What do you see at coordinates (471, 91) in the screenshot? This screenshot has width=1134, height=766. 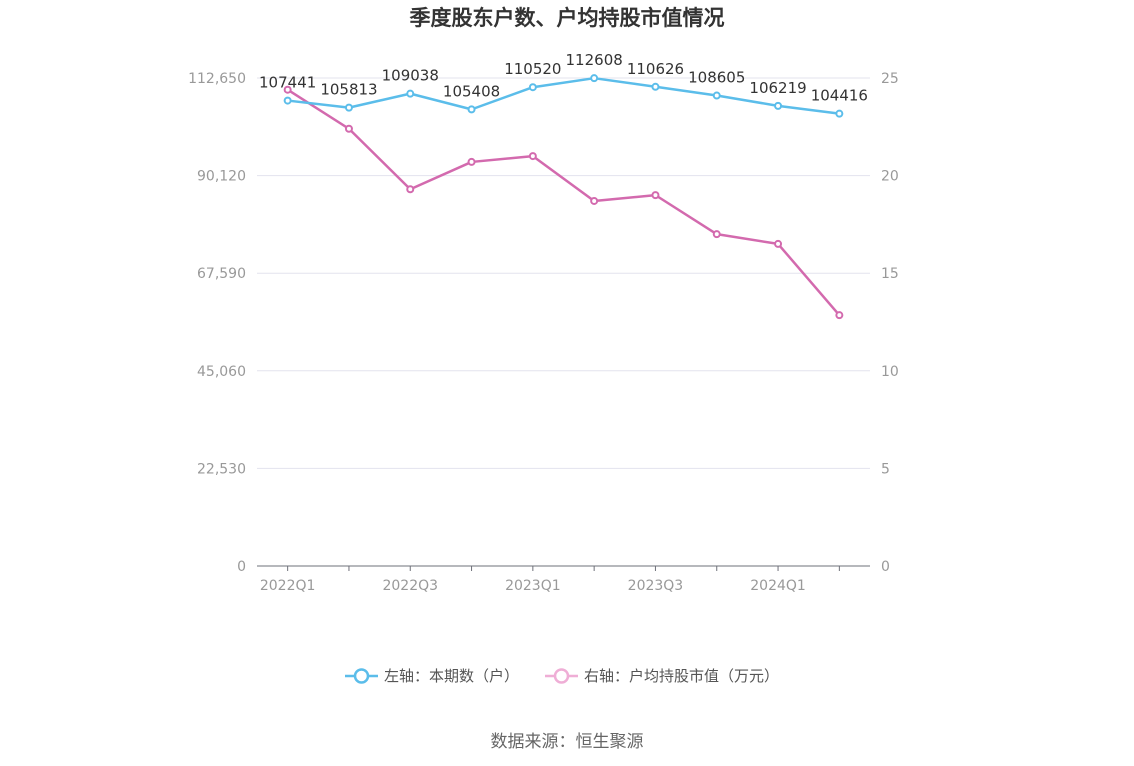 I see `data-label: 105408` at bounding box center [471, 91].